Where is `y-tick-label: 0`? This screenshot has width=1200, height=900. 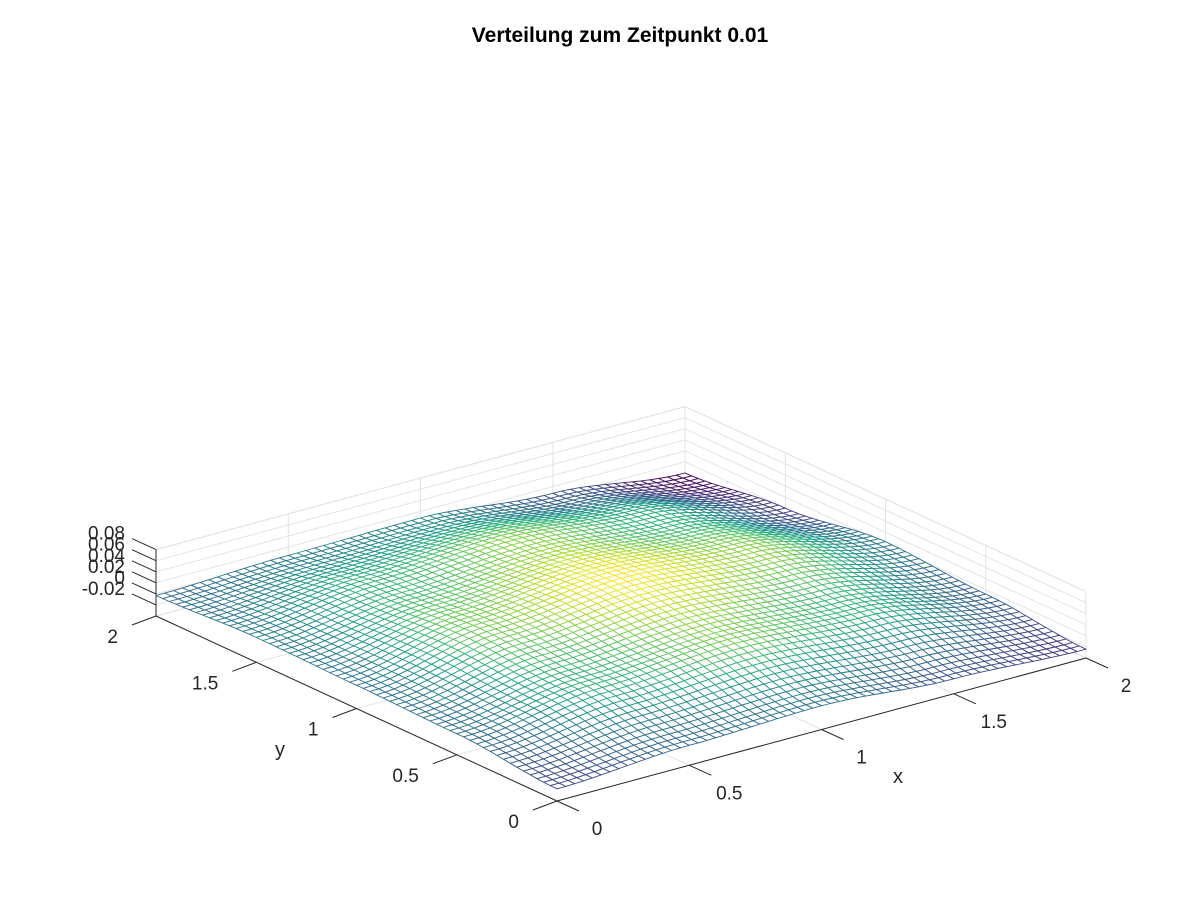 y-tick-label: 0 is located at coordinates (513, 822).